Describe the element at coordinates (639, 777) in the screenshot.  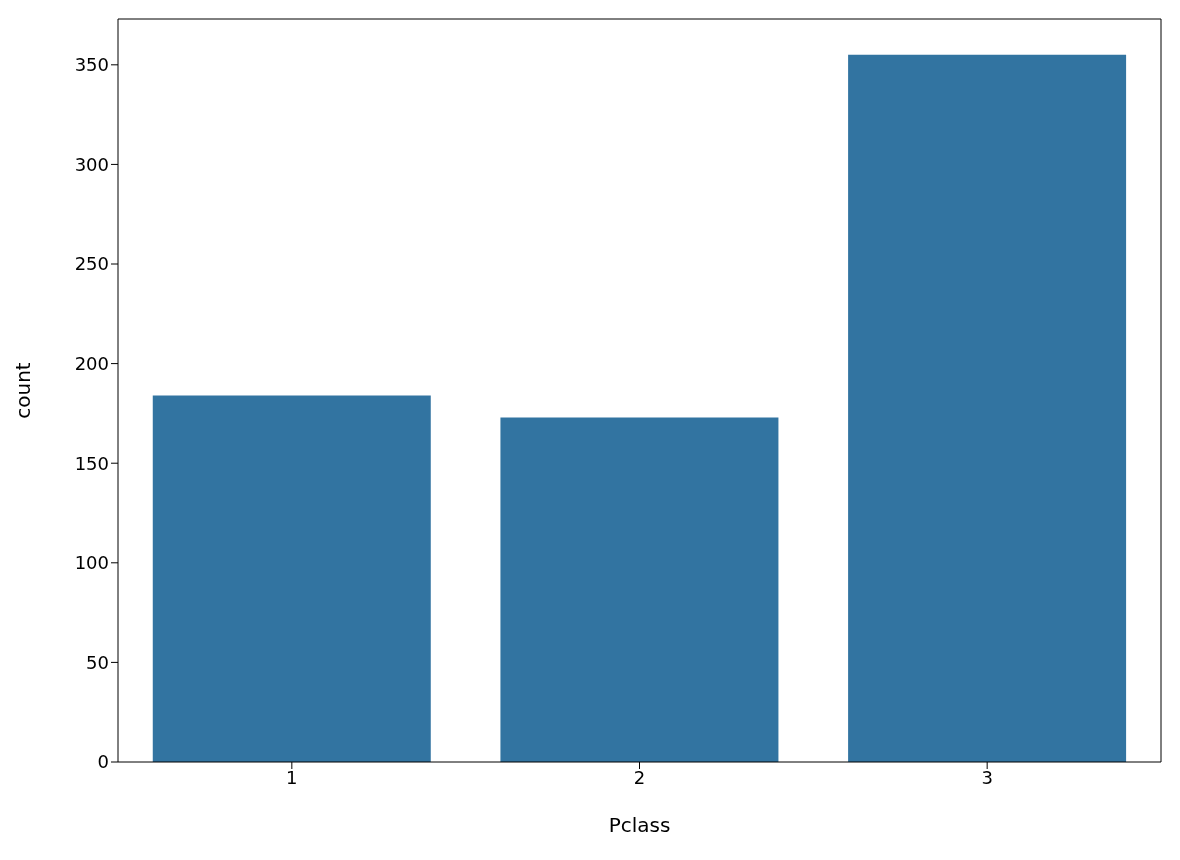
I see `x-tick-label: 2` at that location.